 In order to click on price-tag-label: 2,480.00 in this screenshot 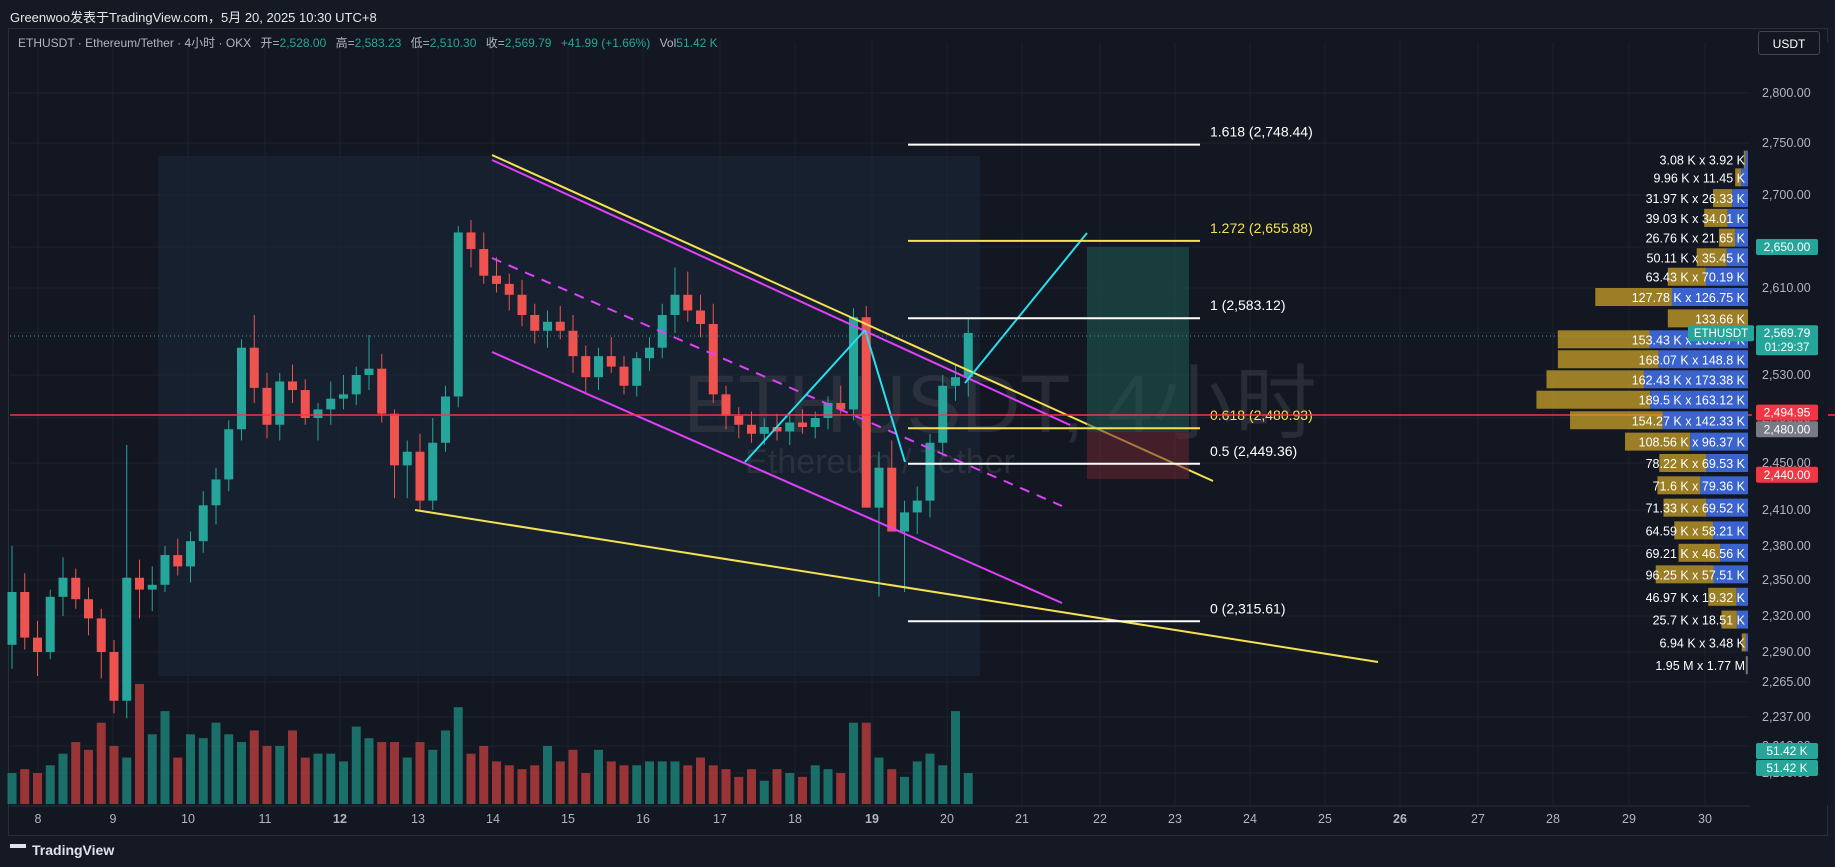, I will do `click(1787, 429)`.